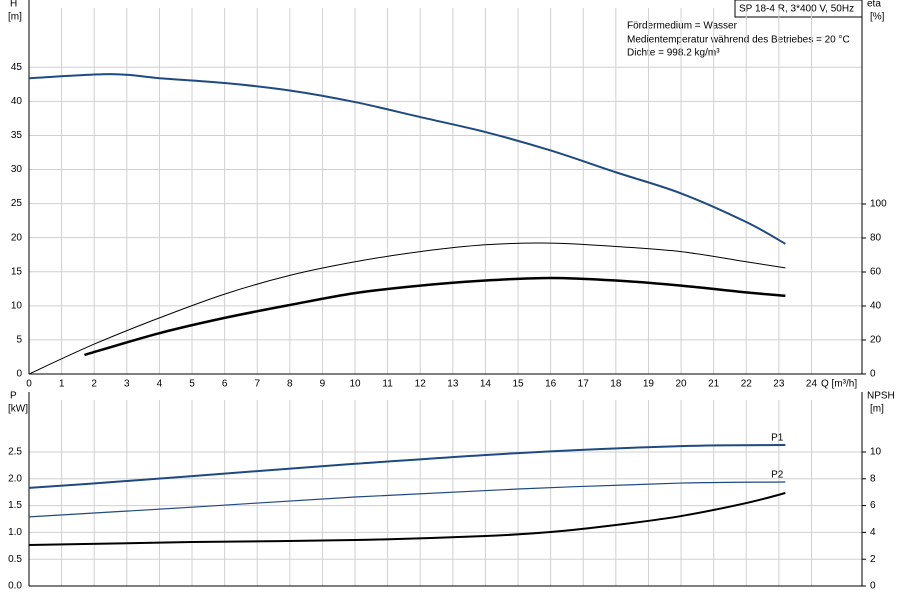  I want to click on x-tick-label: 0, so click(29, 384).